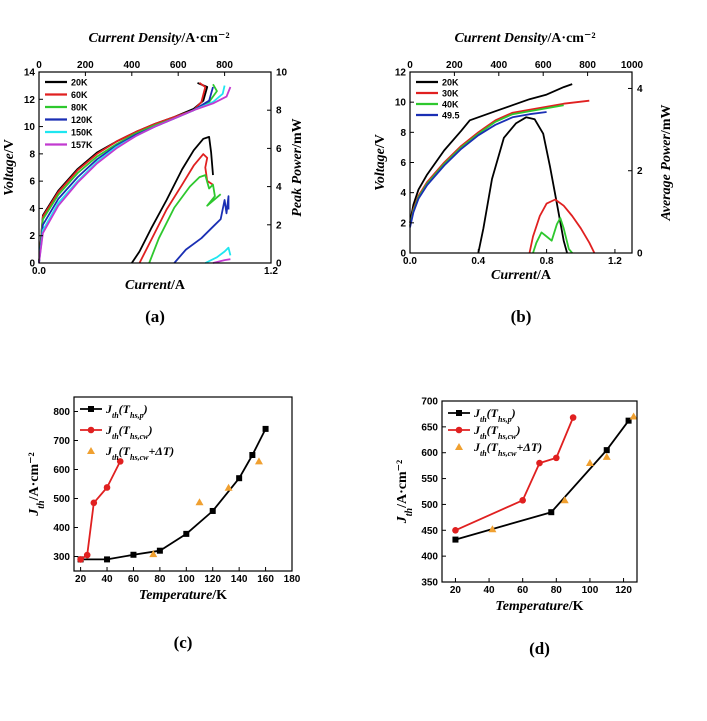 The width and height of the screenshot is (707, 721). What do you see at coordinates (32, 154) in the screenshot?
I see `y-tick-label: 8` at bounding box center [32, 154].